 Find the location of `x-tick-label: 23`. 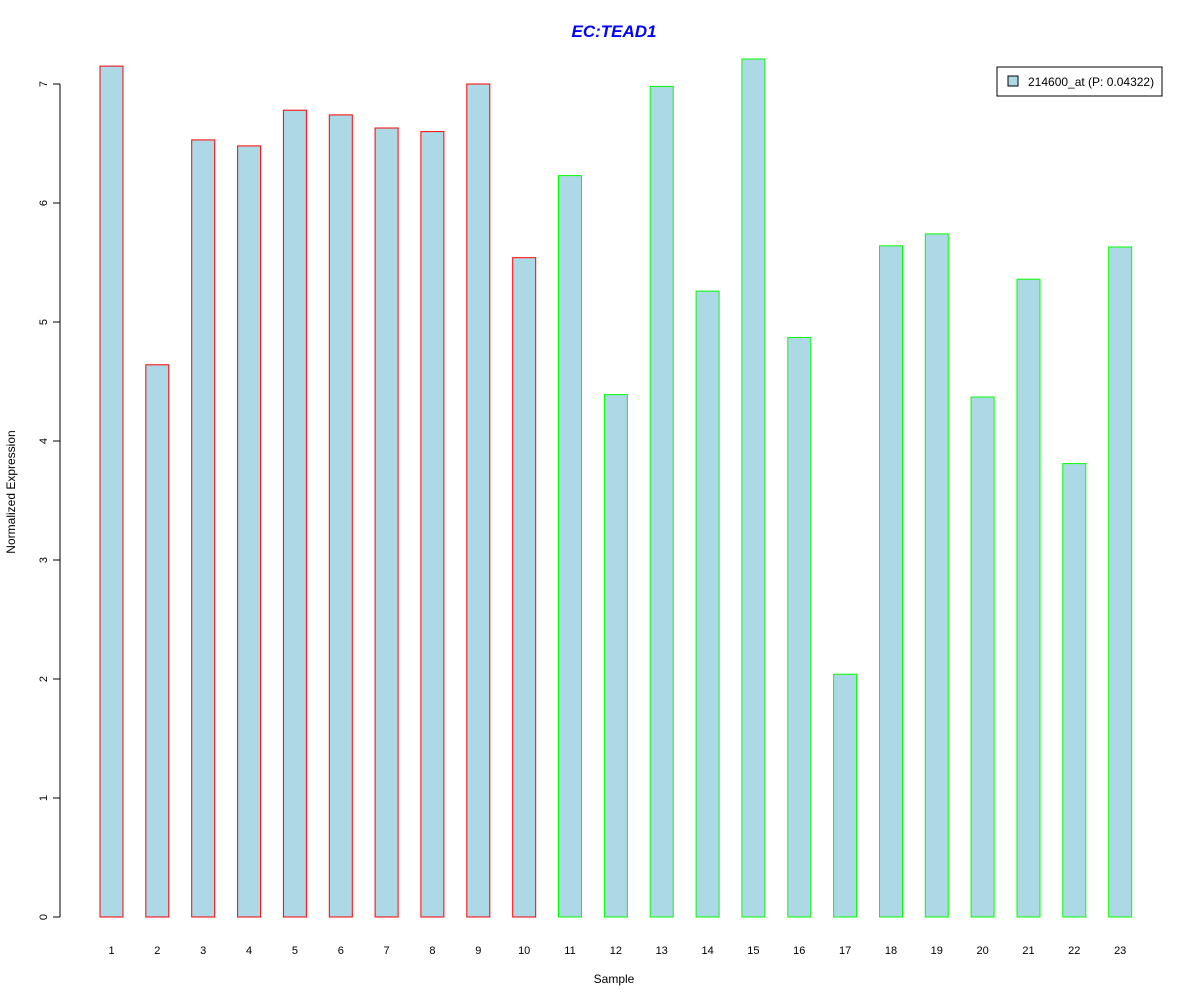

x-tick-label: 23 is located at coordinates (1120, 951).